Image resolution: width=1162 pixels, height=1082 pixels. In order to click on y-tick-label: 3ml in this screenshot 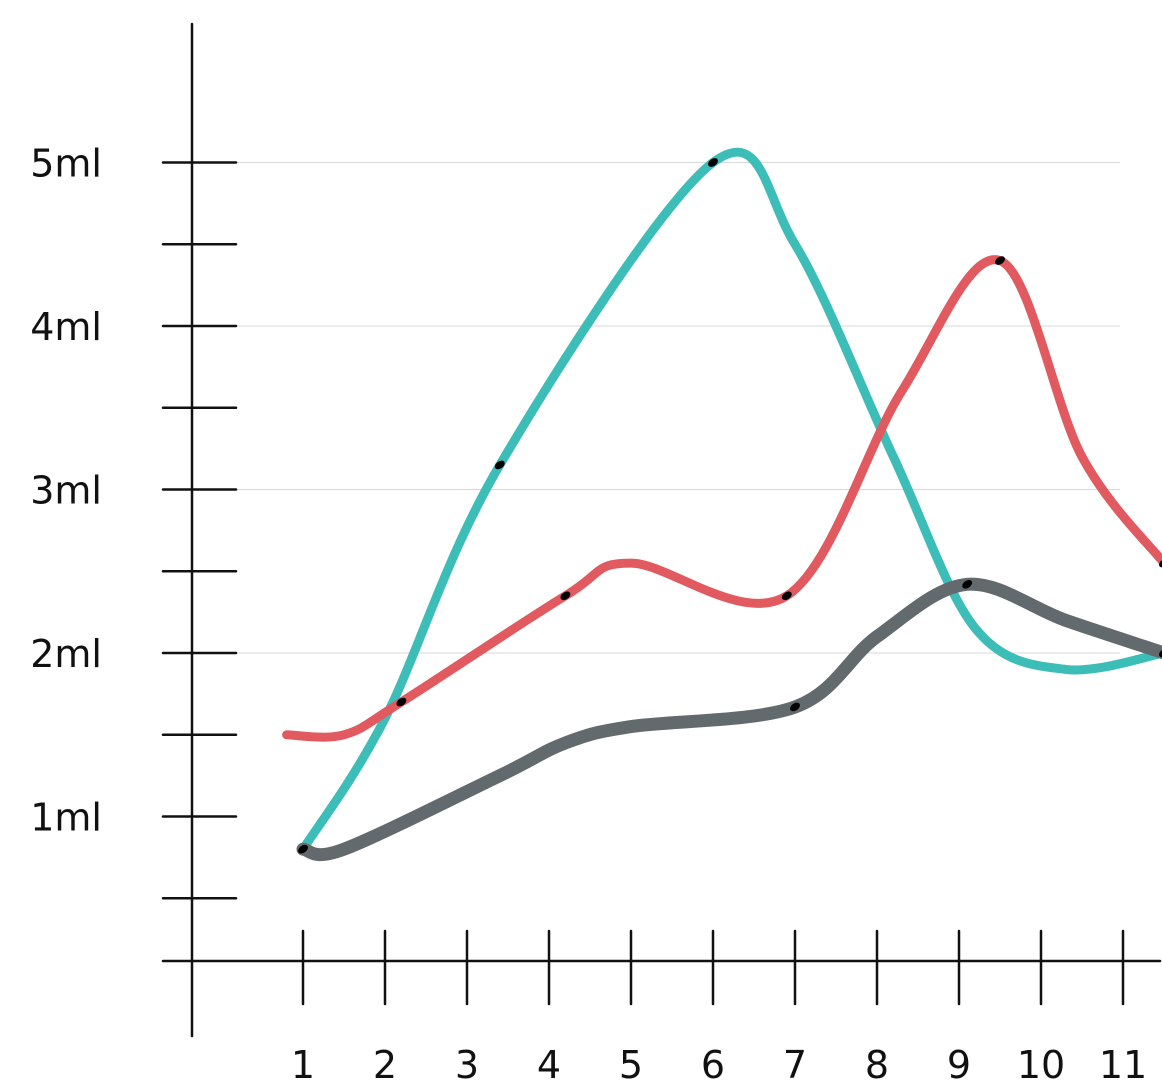, I will do `click(66, 491)`.